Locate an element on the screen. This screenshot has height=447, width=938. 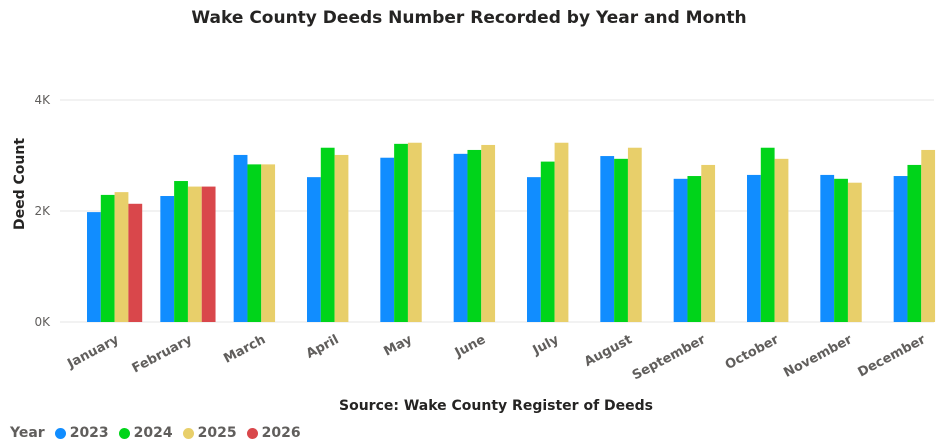
legend-label: 2026 is located at coordinates (281, 433).